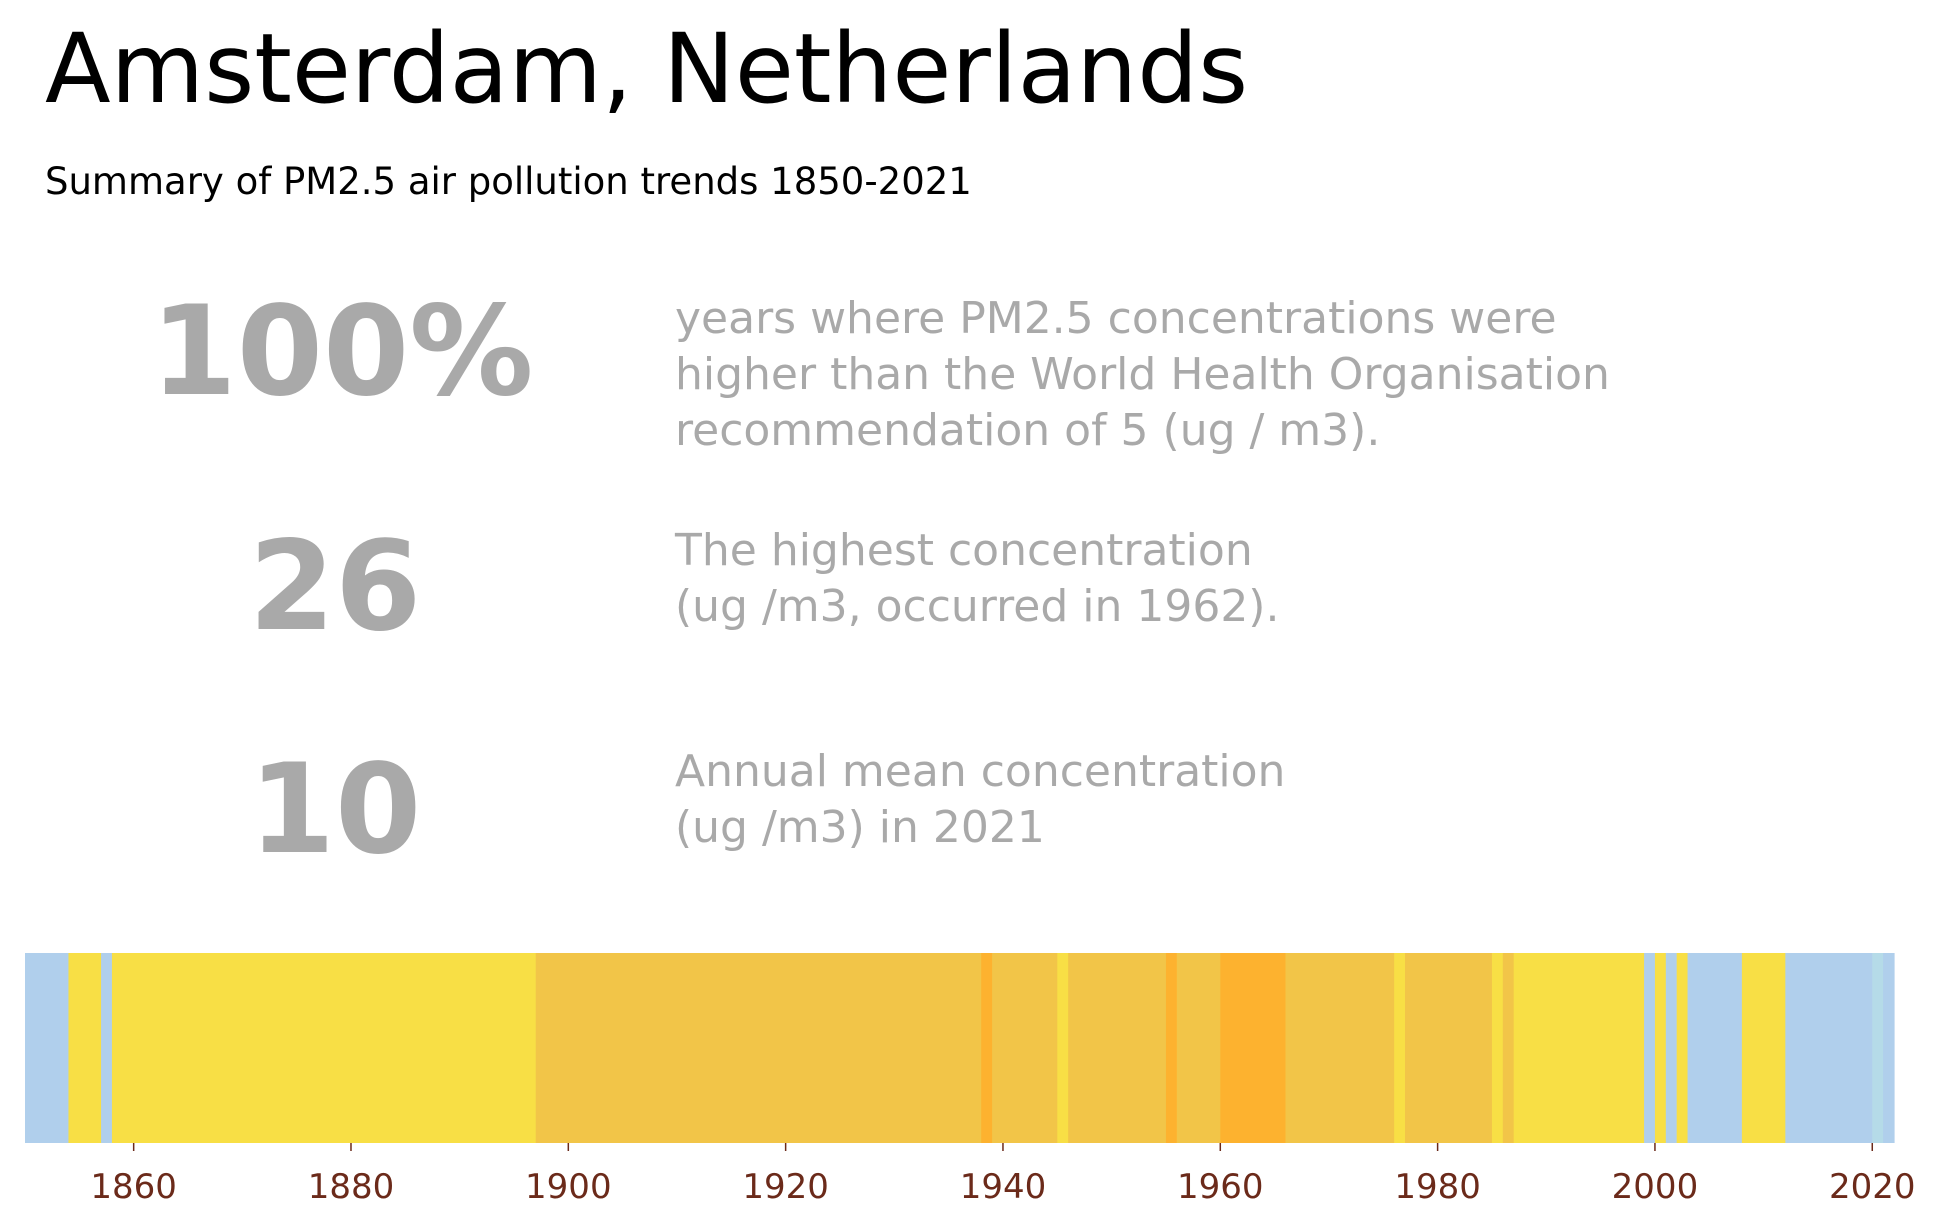 The height and width of the screenshot is (1224, 1938). I want to click on stripe-bars, so click(960, 1048).